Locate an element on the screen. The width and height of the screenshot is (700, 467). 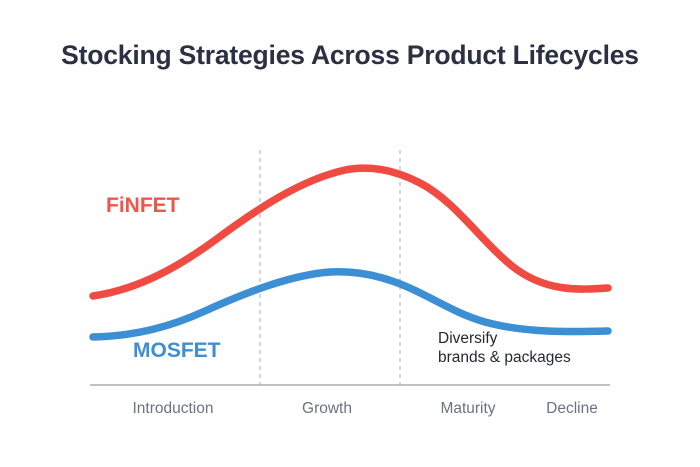
x-tick-label-growth: Growth is located at coordinates (327, 408).